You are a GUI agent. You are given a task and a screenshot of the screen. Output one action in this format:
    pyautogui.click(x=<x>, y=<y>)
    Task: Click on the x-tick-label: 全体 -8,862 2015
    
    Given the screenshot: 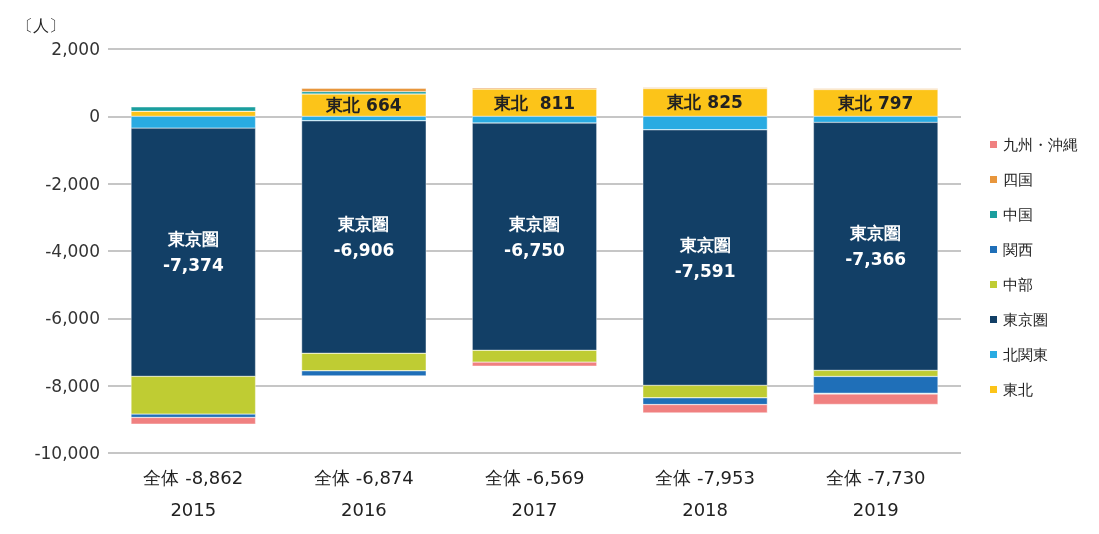 What is the action you would take?
    pyautogui.click(x=193, y=493)
    